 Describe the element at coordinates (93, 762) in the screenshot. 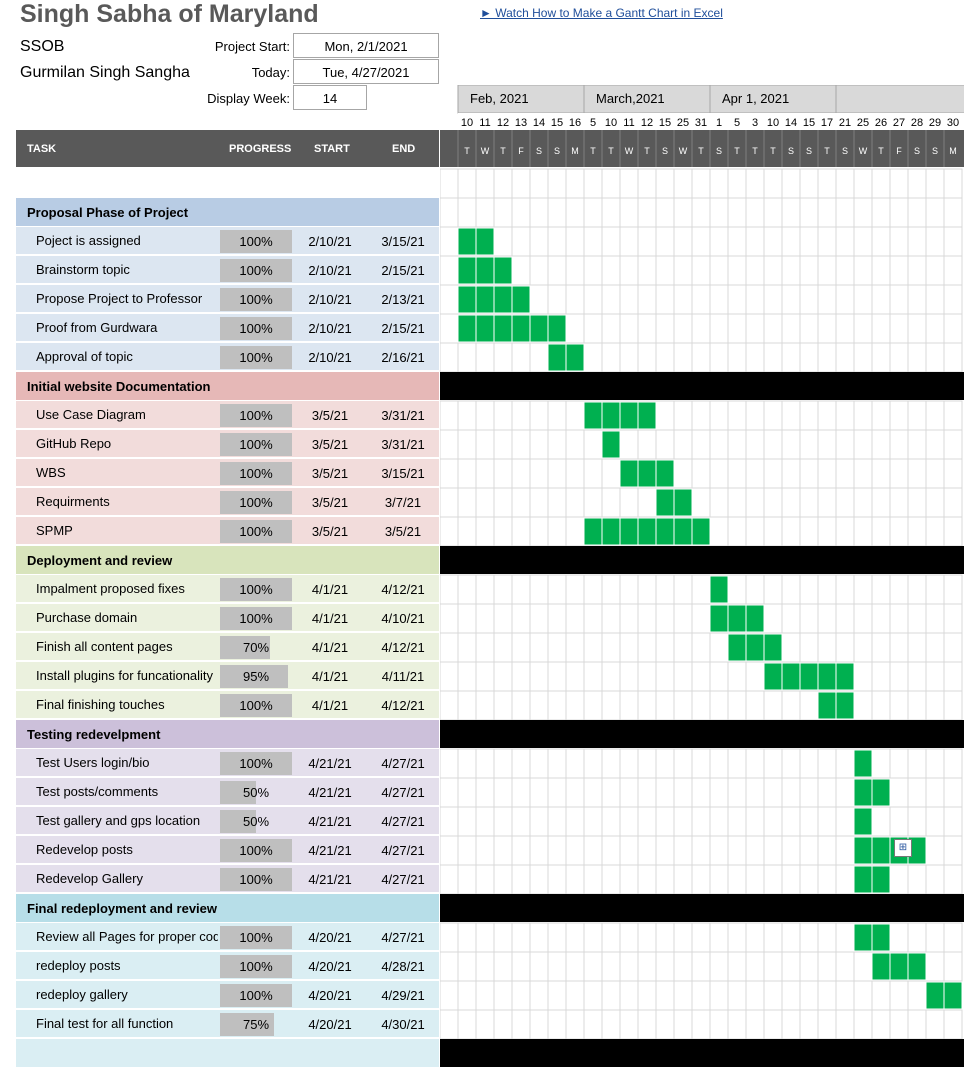

I see `task-name: Test Users login/bio` at that location.